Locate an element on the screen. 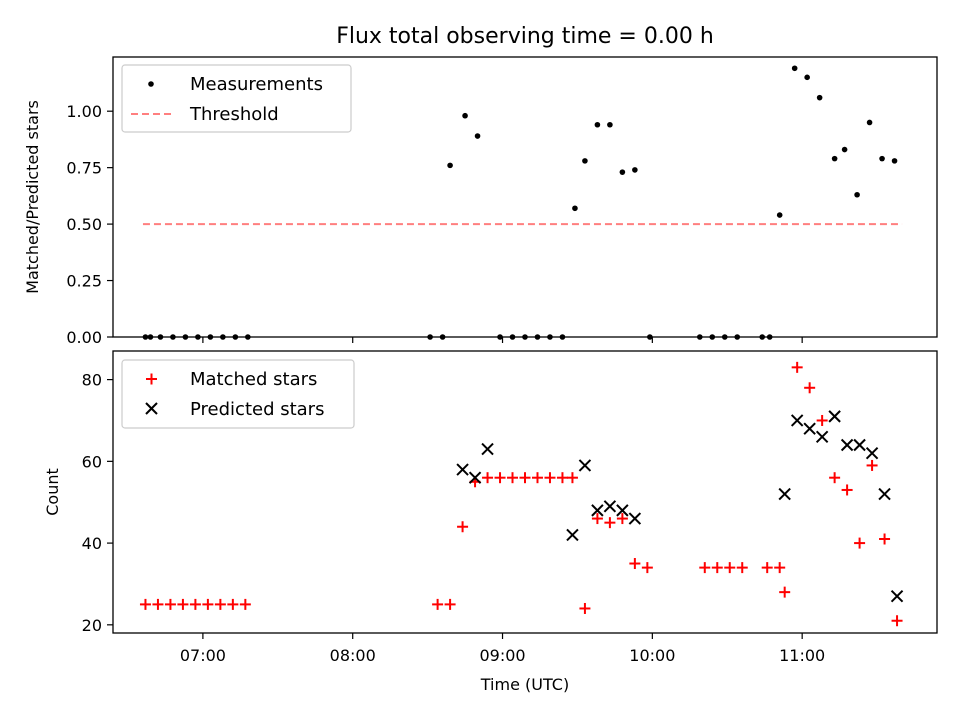  bottom-ytick-label-1: 40 is located at coordinates (92, 543).